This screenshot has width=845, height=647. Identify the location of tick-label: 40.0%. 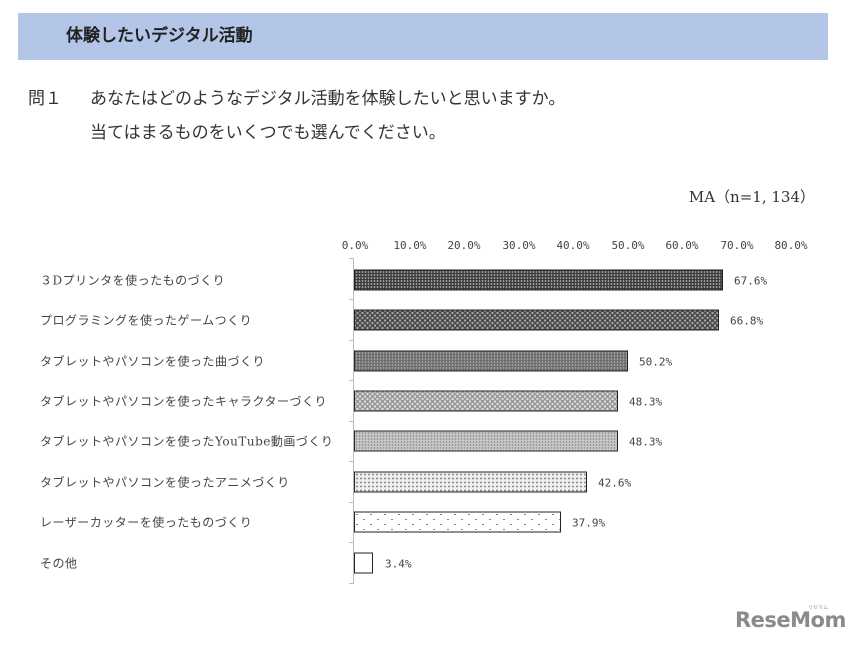
(573, 245).